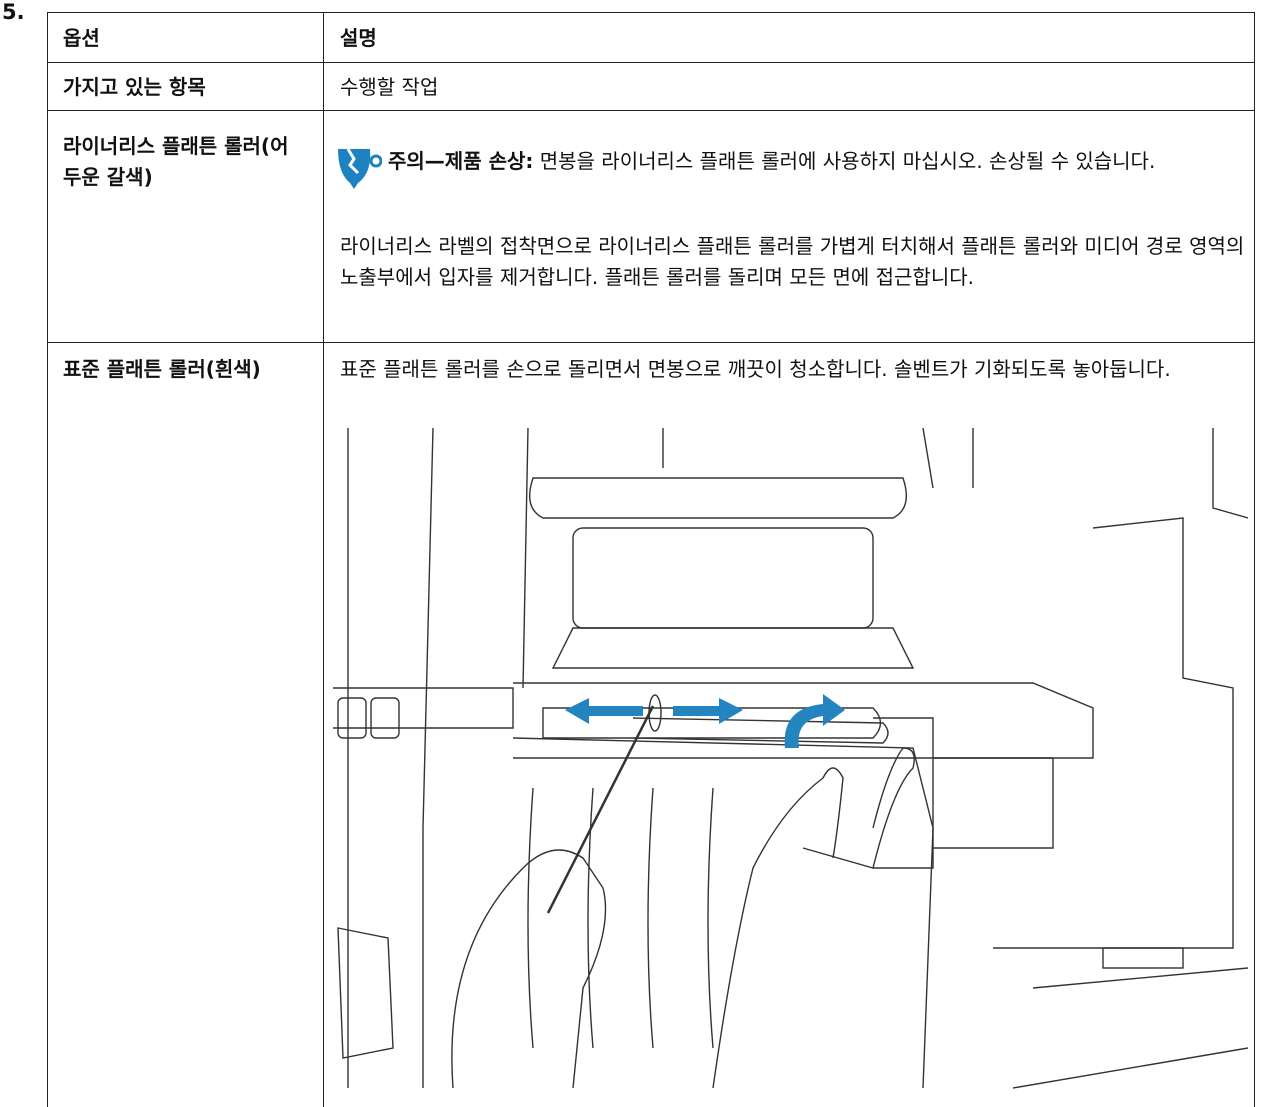  What do you see at coordinates (847, 161) in the screenshot?
I see `caution-text: 면봉을 라이너리스 플래튼 롤러에 사용하지 마십시오. 손상될 수 있습니다.` at bounding box center [847, 161].